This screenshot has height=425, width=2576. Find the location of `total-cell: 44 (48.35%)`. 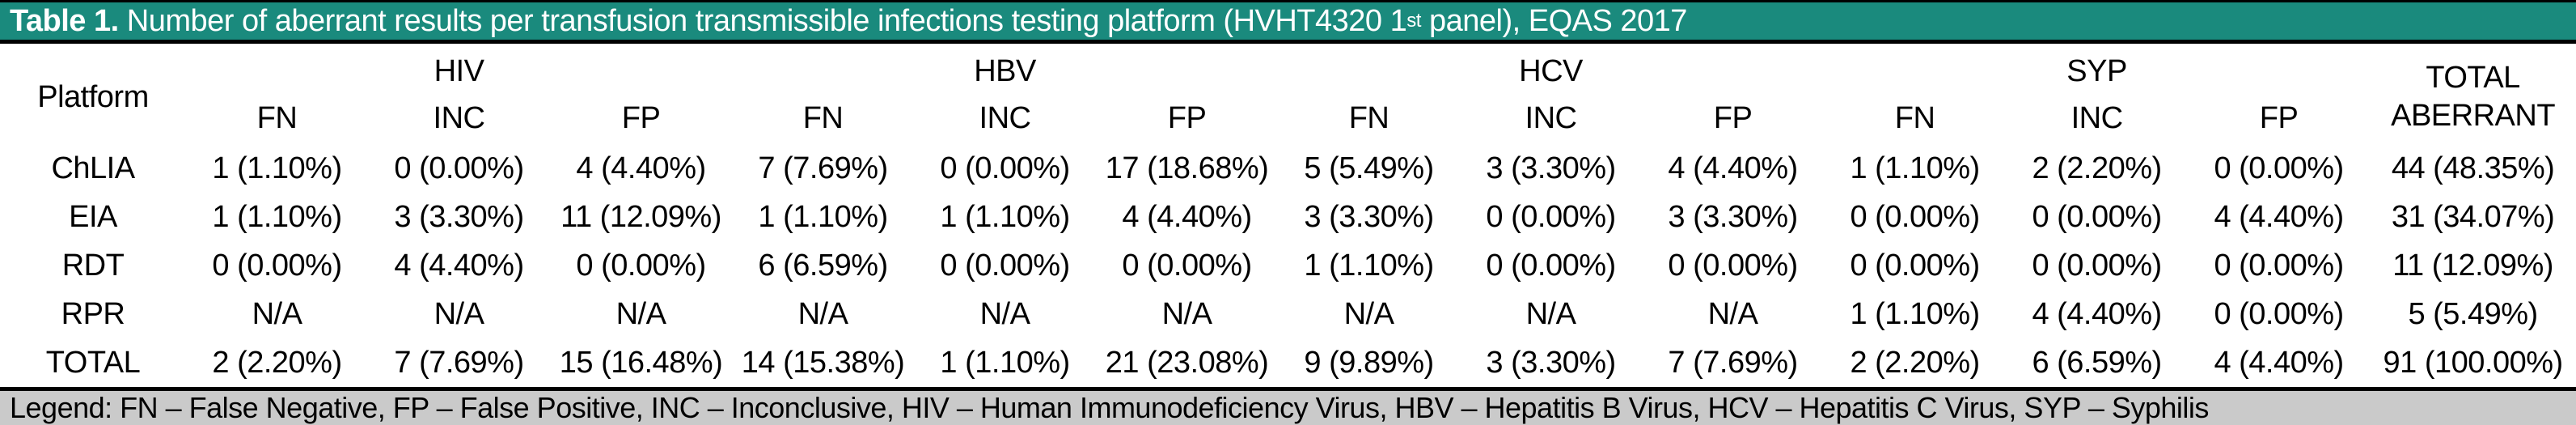

total-cell: 44 (48.35%) is located at coordinates (2473, 168).